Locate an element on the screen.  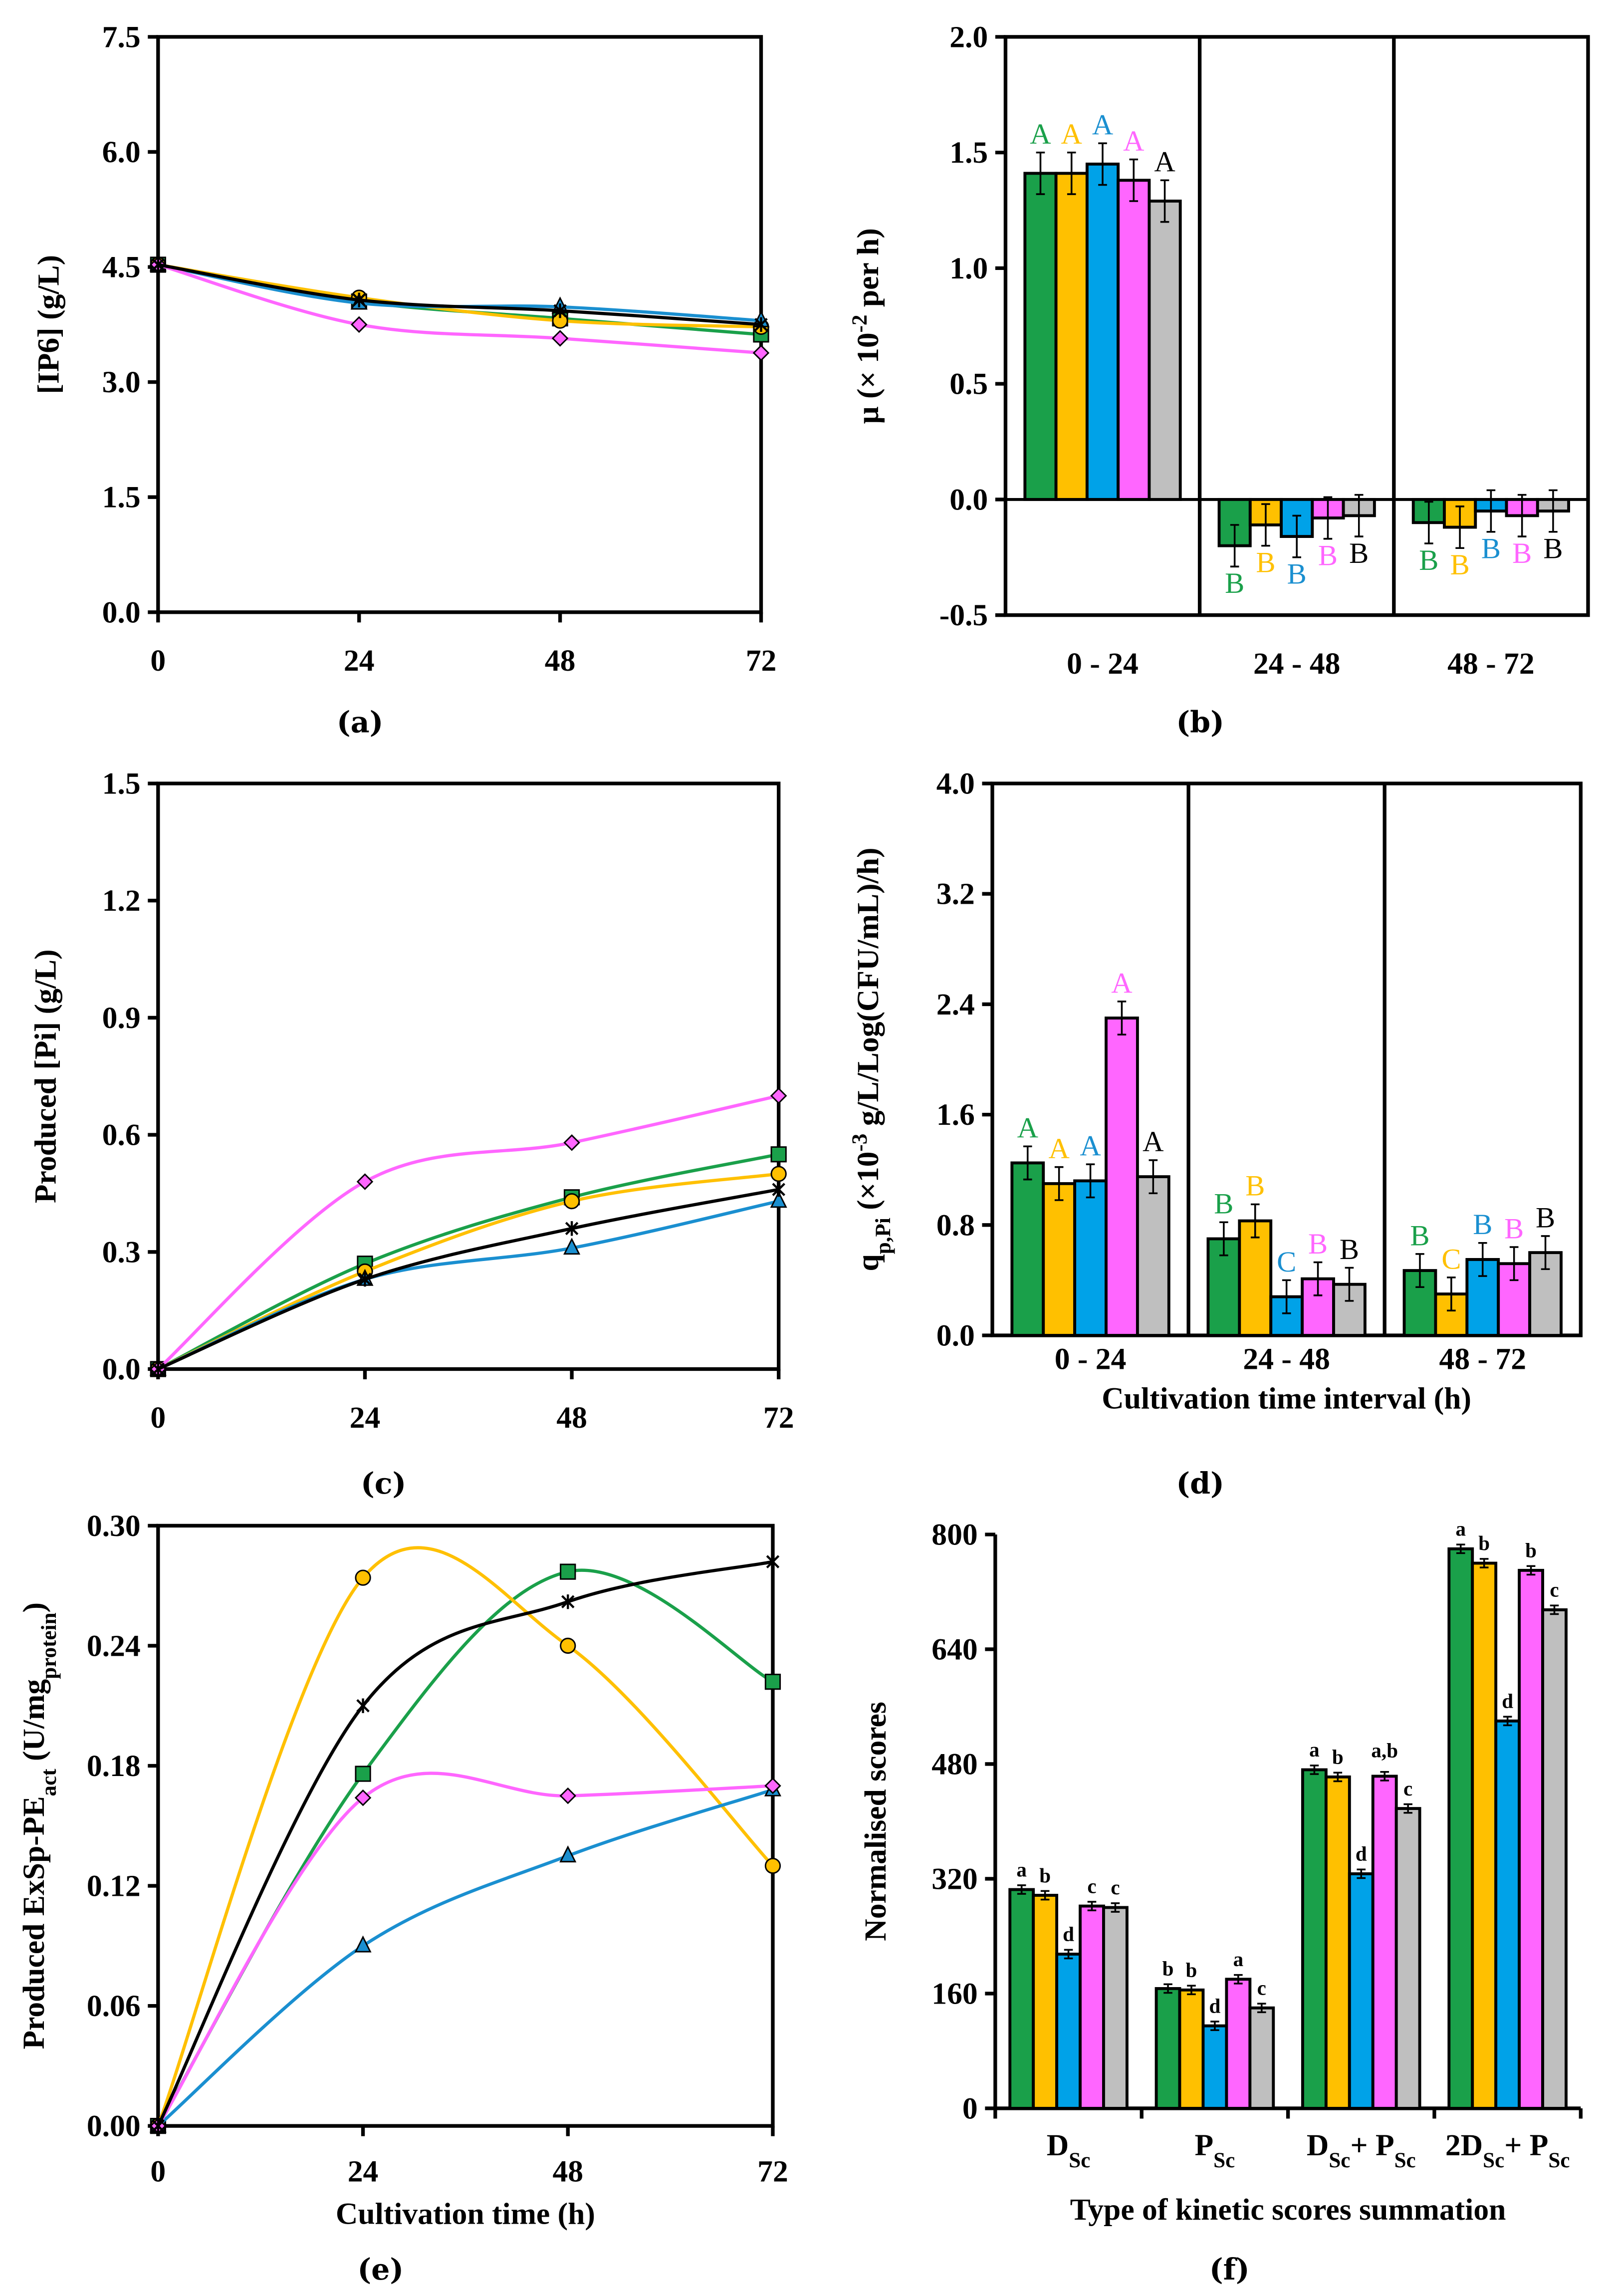
y-tick-label: 0.5 is located at coordinates (969, 384).